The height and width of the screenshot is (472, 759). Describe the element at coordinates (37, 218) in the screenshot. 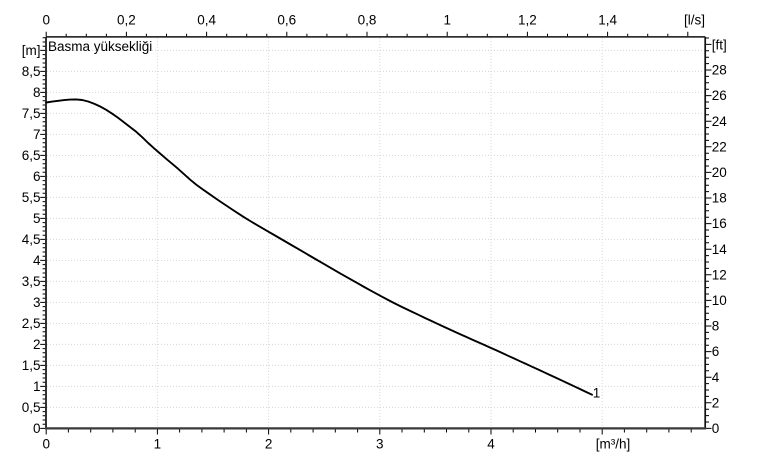

I see `svg-text: 5` at that location.